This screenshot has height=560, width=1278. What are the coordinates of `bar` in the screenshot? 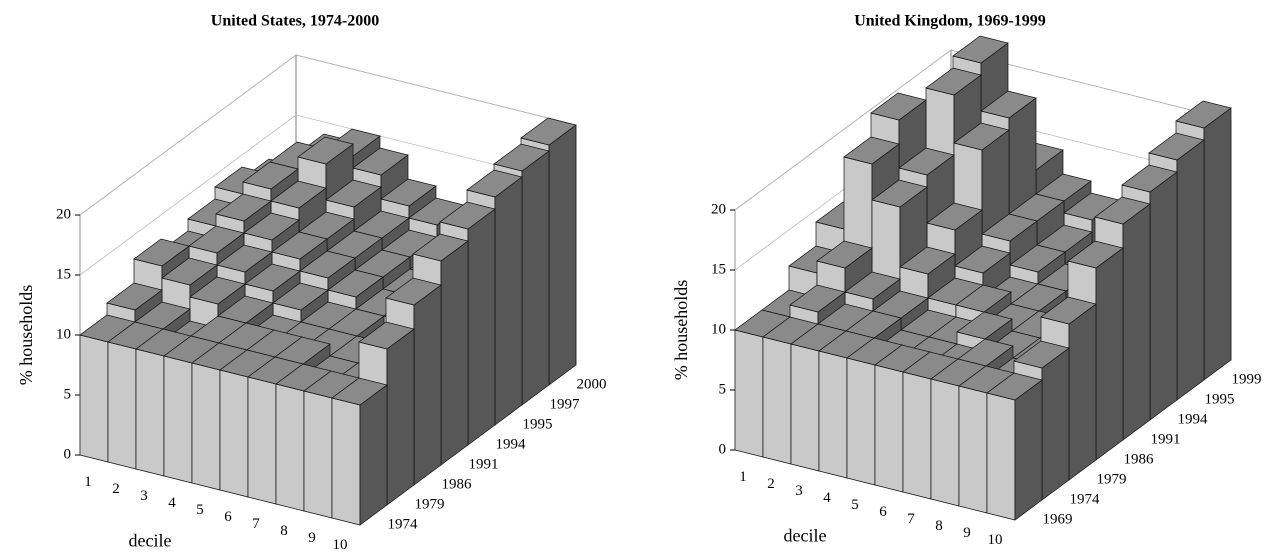 It's located at (1014, 446).